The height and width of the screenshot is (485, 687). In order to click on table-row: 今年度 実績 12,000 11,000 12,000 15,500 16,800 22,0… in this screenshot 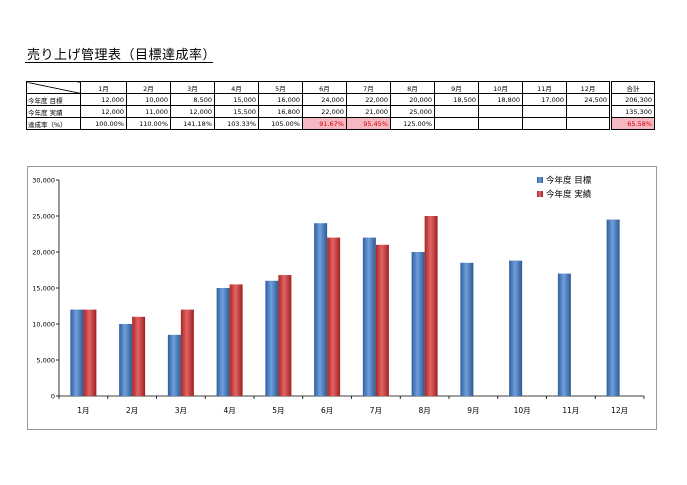, I will do `click(340, 111)`.